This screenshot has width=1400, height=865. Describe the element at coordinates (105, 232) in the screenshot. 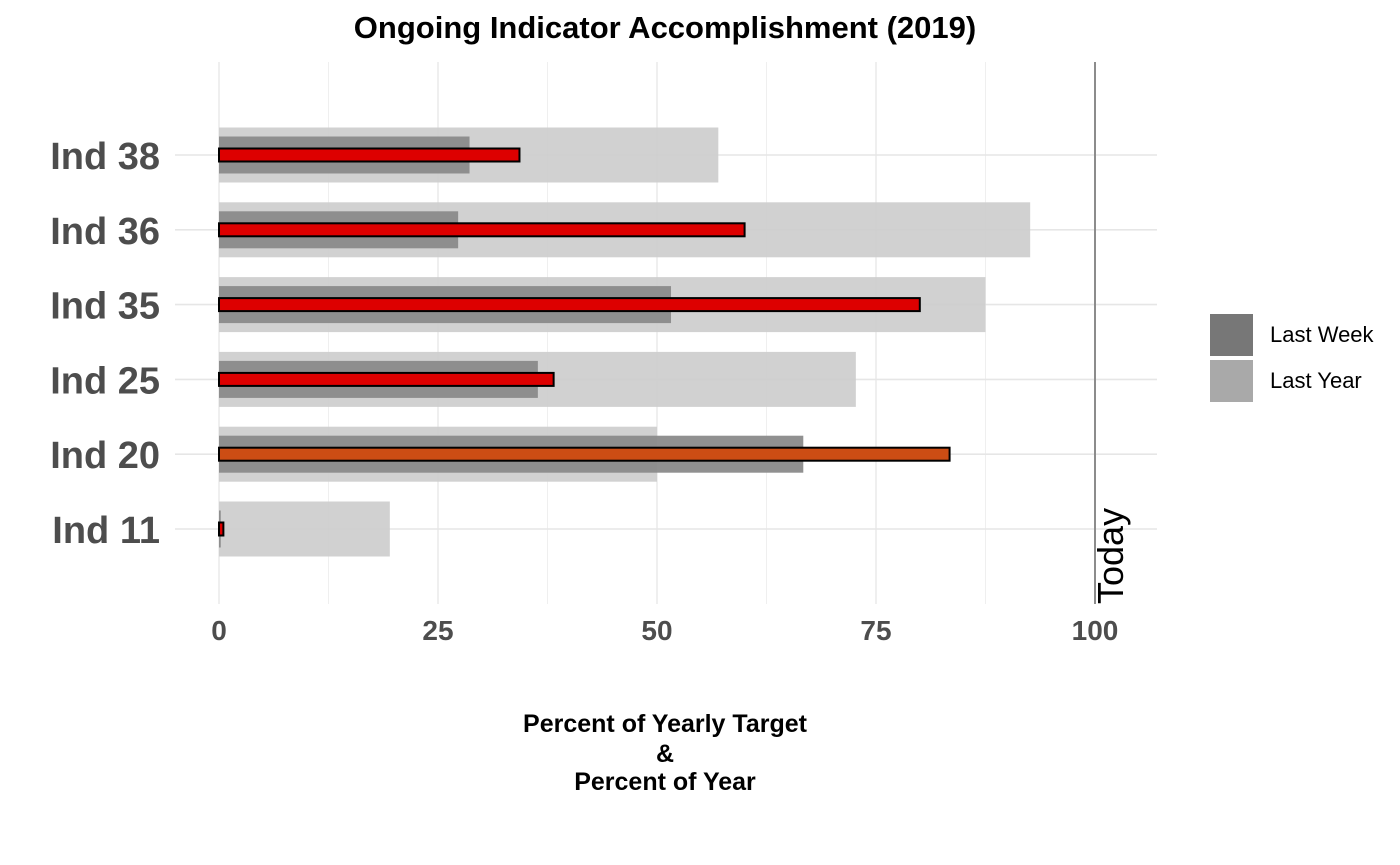

I see `y-tick-label: Ind 36` at that location.